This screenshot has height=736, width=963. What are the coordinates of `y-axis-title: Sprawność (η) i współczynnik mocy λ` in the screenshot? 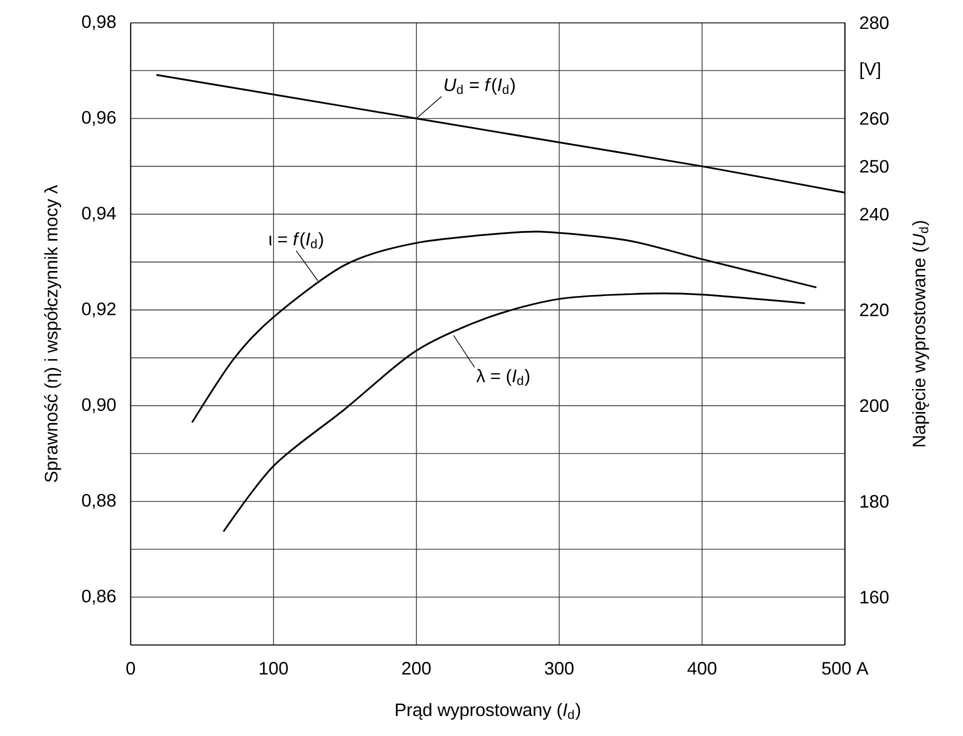 It's located at (53, 333).